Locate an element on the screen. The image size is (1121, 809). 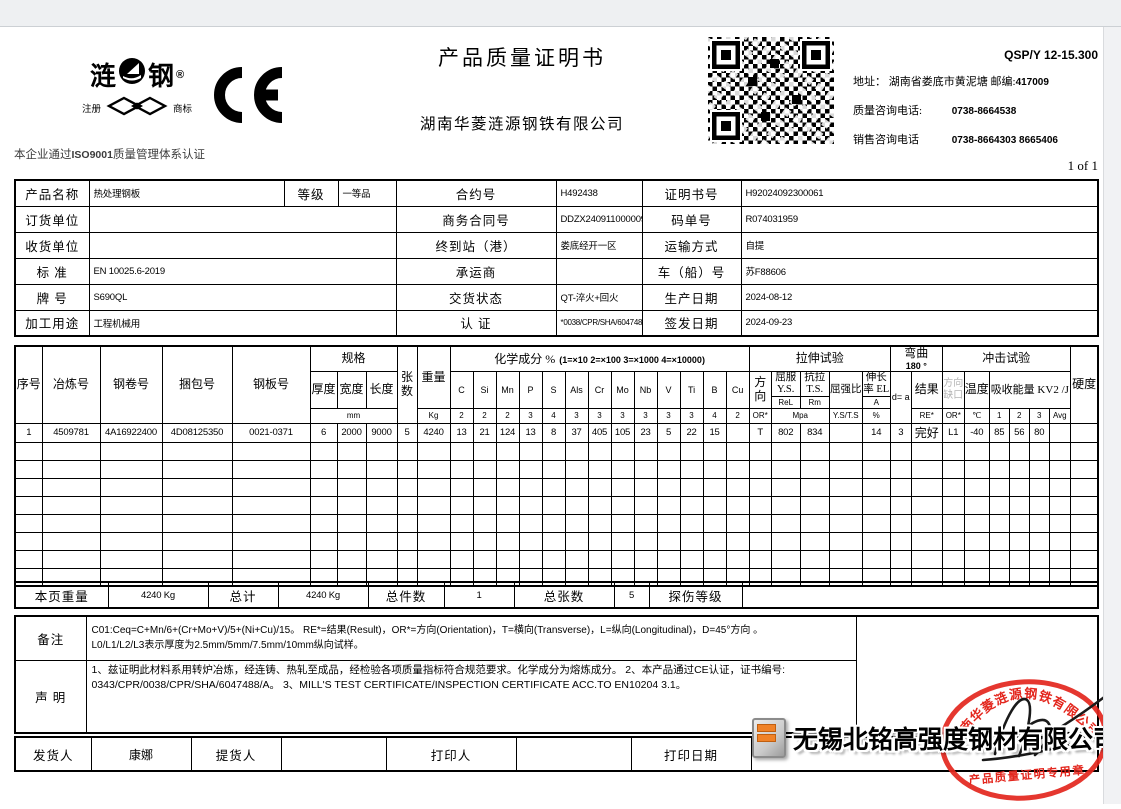
col-chem-element: Nb is located at coordinates (645, 389).